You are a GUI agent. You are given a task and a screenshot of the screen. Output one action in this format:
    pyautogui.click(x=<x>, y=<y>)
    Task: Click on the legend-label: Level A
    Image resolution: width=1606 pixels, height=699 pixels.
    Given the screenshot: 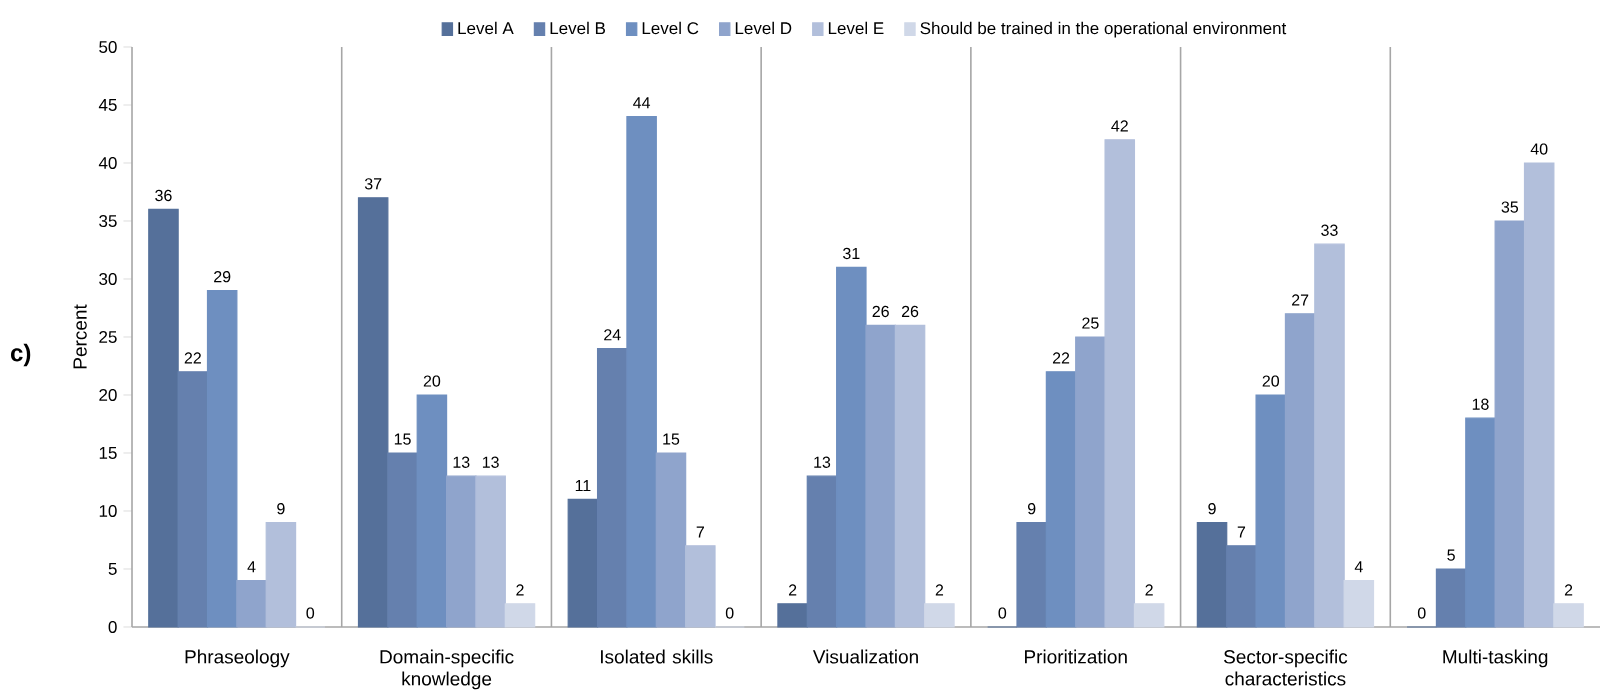 What is the action you would take?
    pyautogui.click(x=486, y=28)
    